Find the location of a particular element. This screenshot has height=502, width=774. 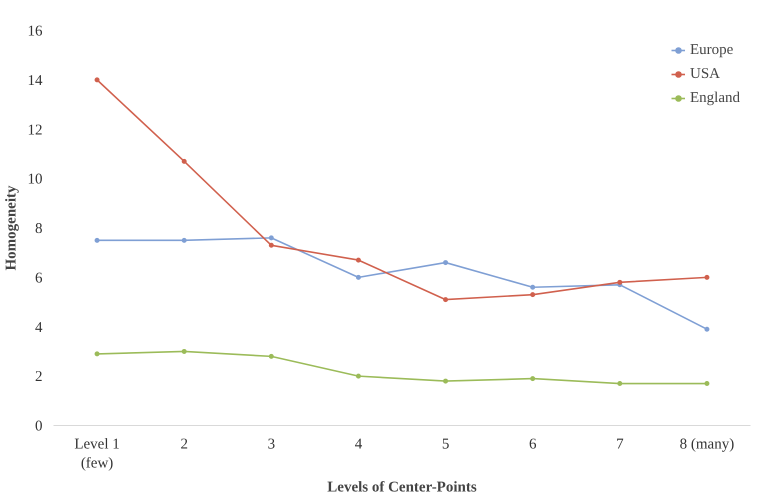

y-axis-title: Homogeneity is located at coordinates (12, 227).